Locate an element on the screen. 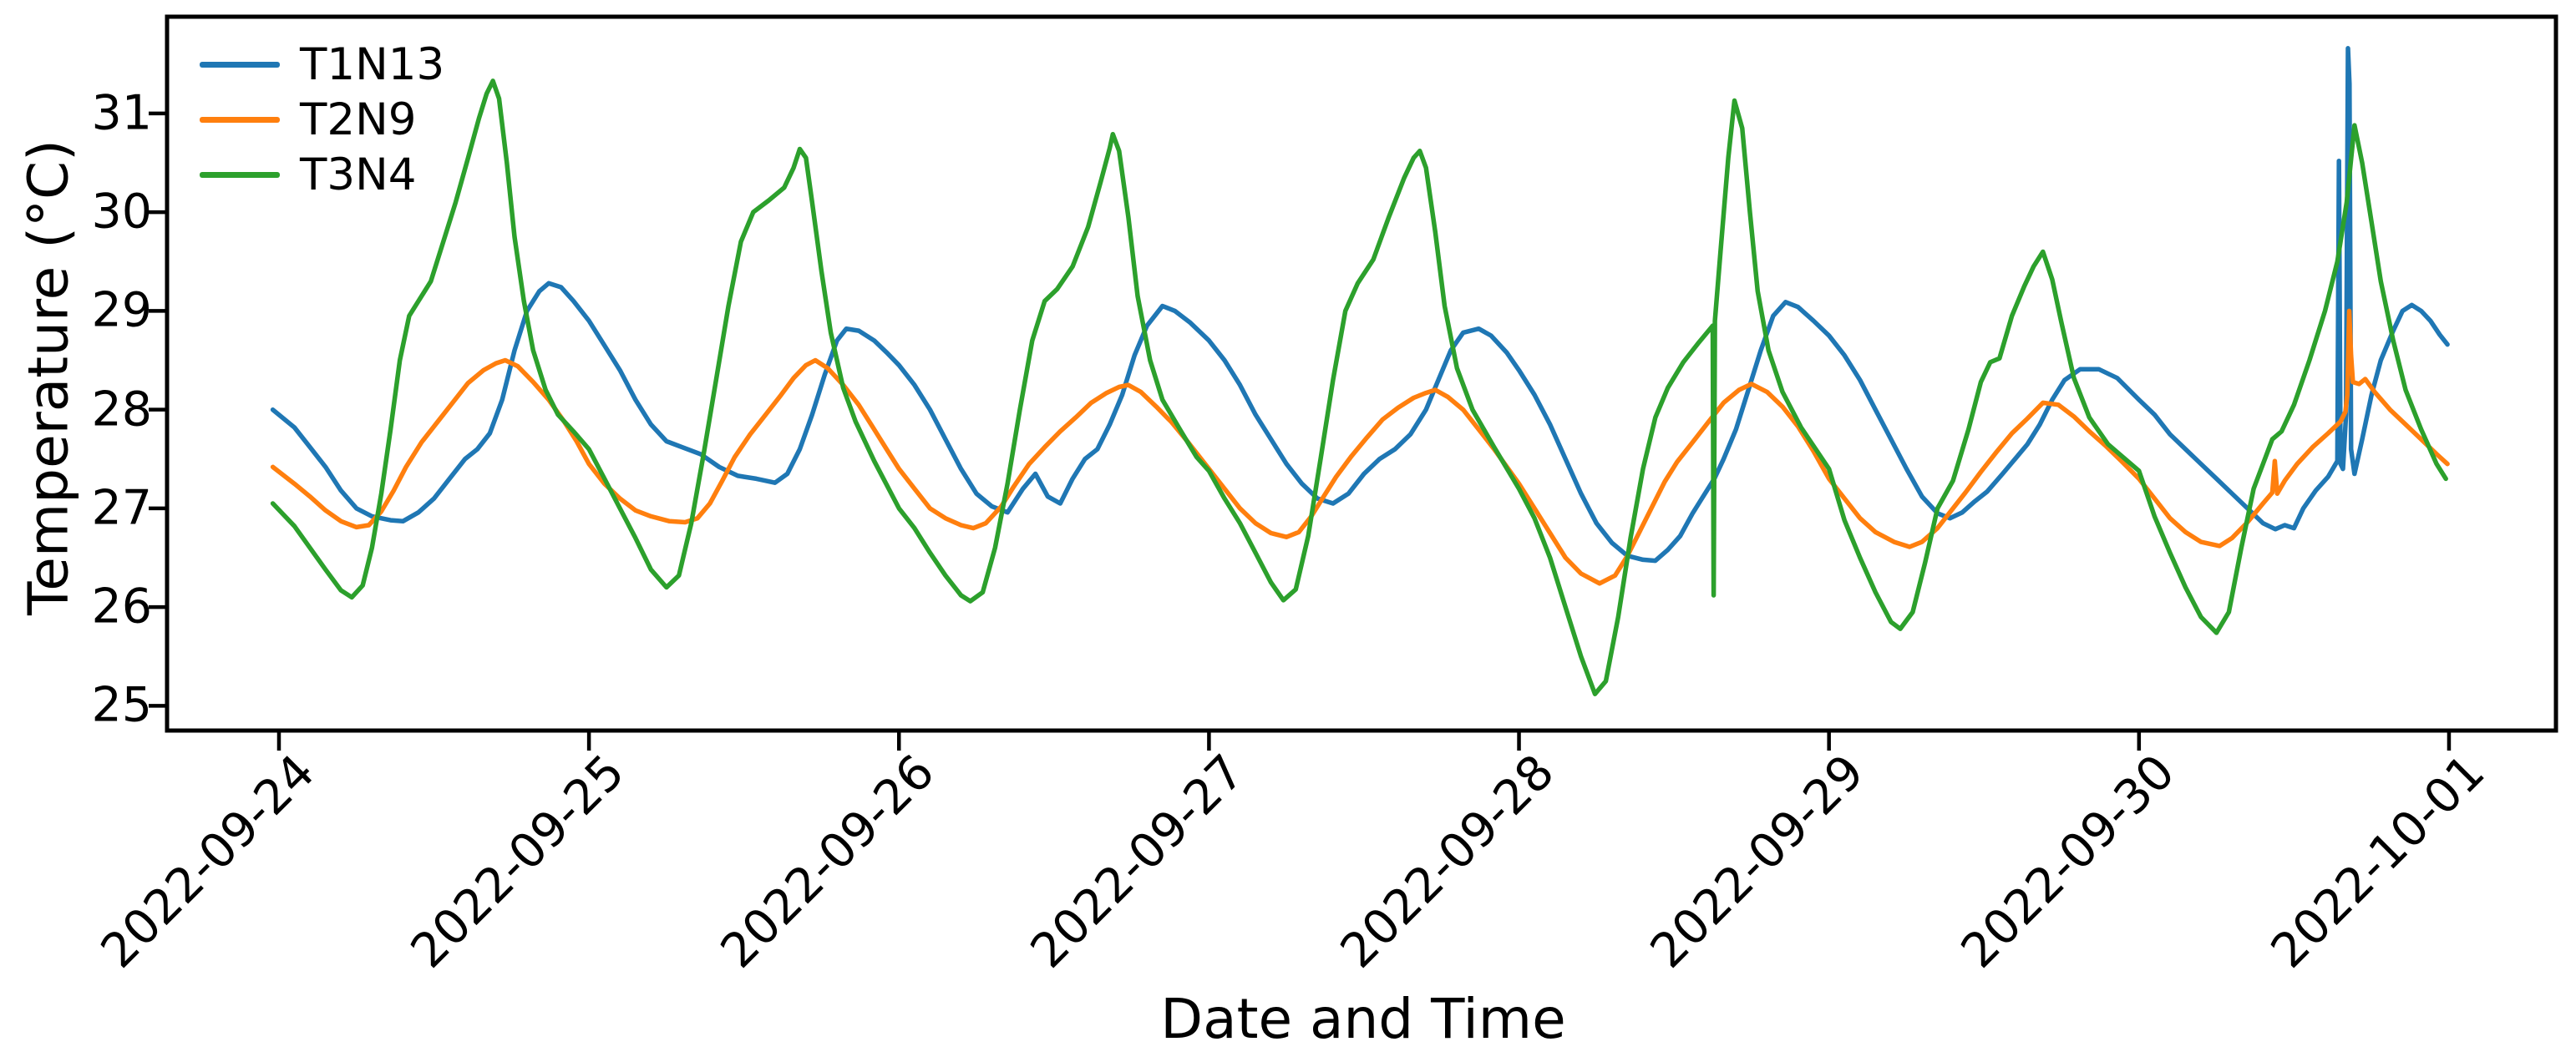  legend-entry-t1n13: T1N13 is located at coordinates (322, 64).